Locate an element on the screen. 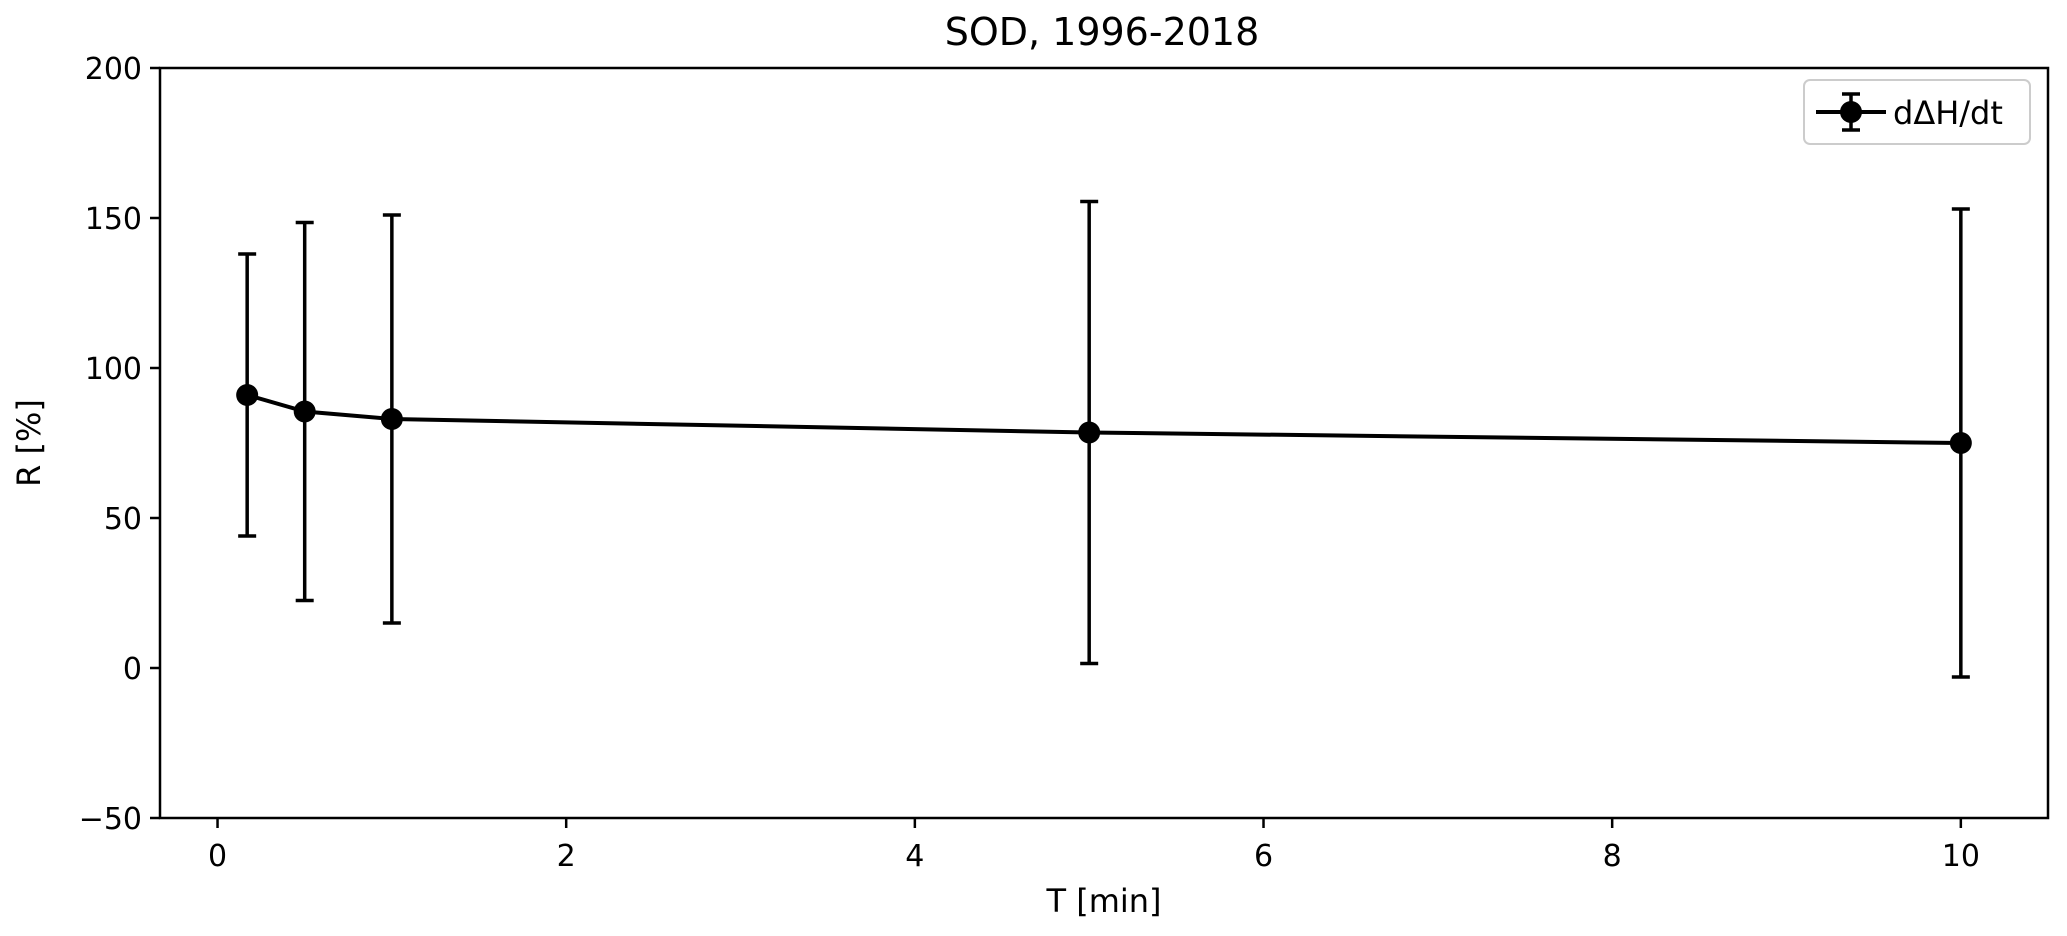 The width and height of the screenshot is (2067, 936). chart-title: SOD, 1996-2018 is located at coordinates (1102, 32).